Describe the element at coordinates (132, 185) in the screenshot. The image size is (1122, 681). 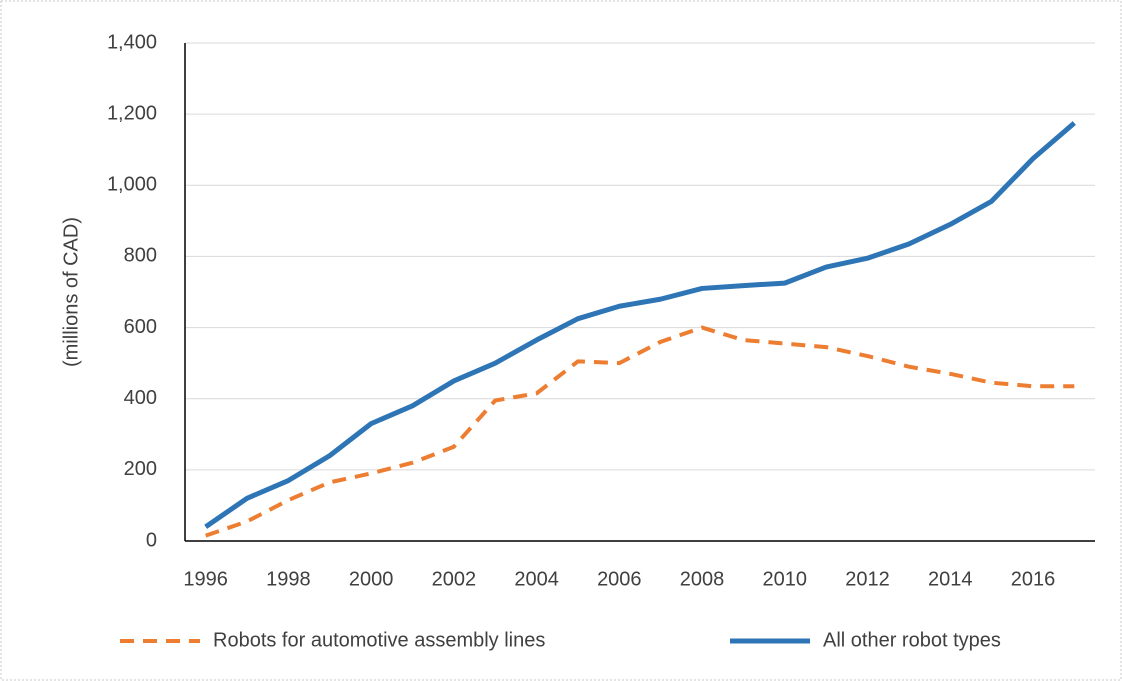
I see `y-tick-label: 1,000` at that location.